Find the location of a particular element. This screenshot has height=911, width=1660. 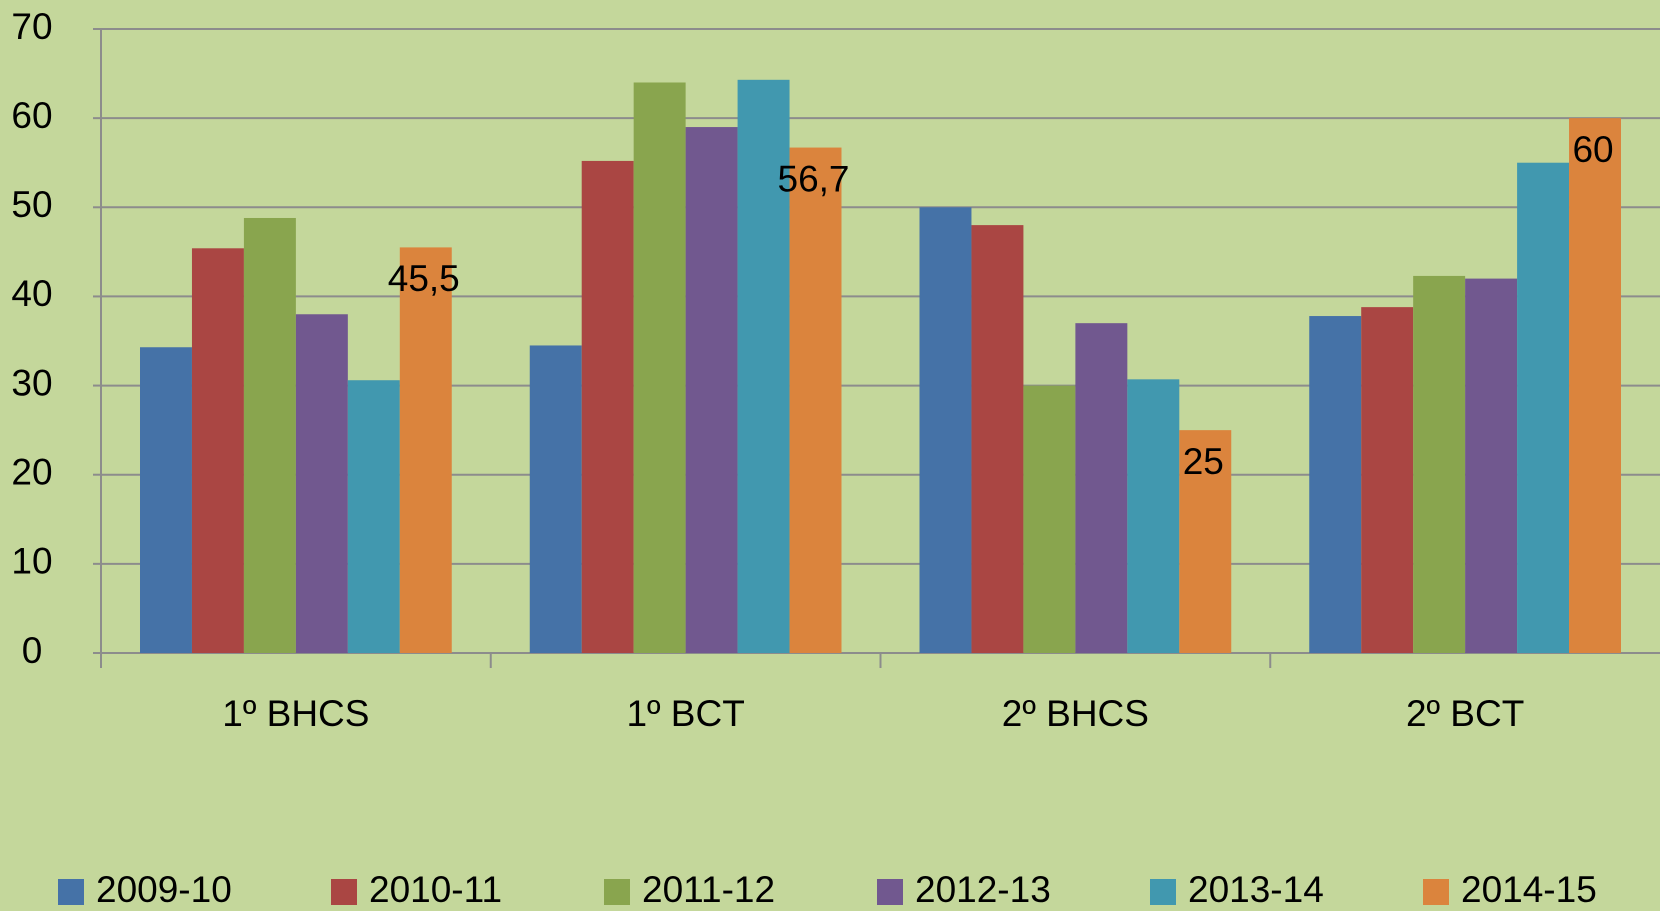

data-label: 45,5 is located at coordinates (424, 278).